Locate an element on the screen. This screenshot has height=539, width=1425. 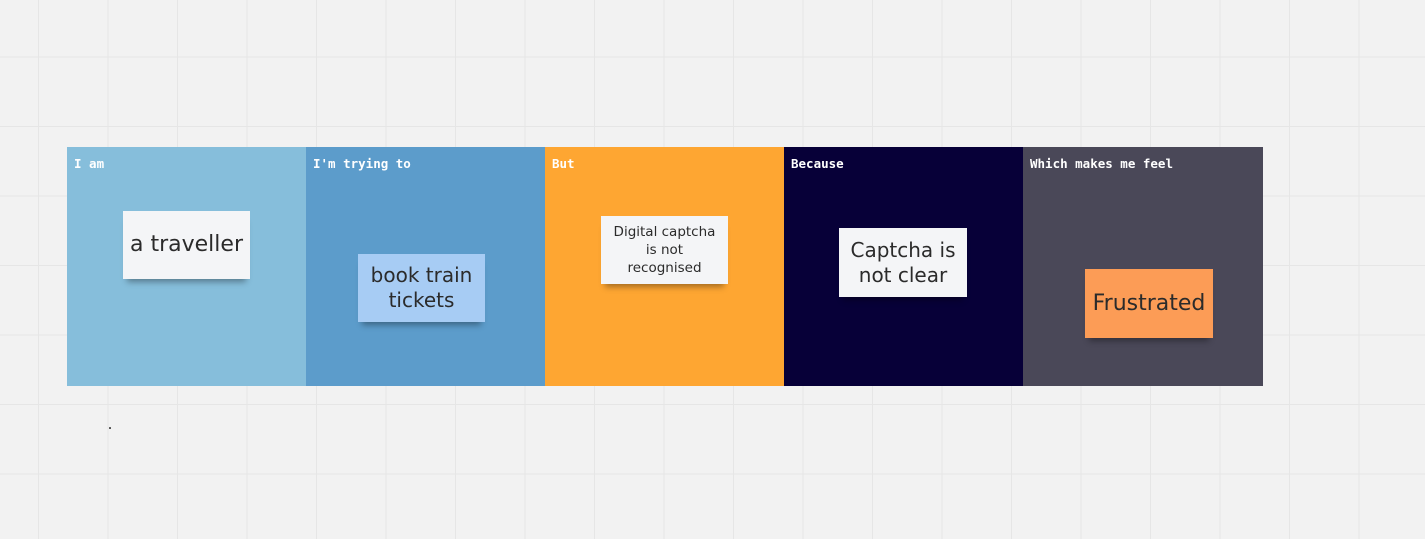
frame-trying-to: I'm trying to book train tickets is located at coordinates (425, 266).